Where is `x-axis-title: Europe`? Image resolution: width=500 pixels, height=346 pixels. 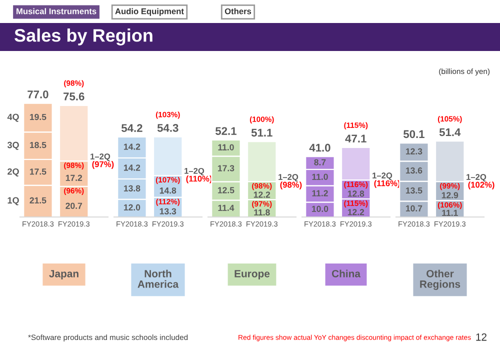 x-axis-title: Europe is located at coordinates (252, 275).